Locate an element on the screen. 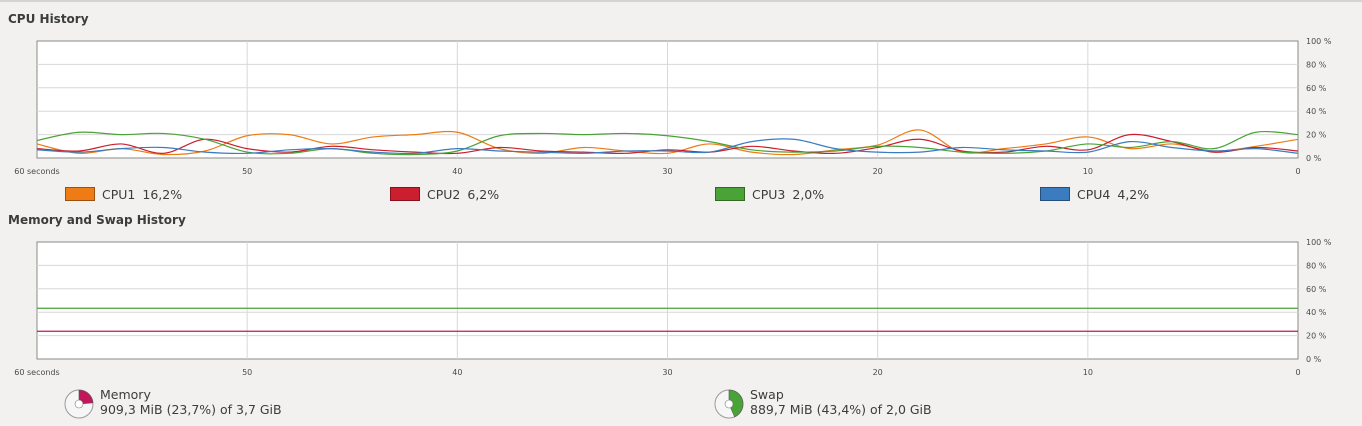 The height and width of the screenshot is (426, 1362). memory-legend-swap: Swap 889,7 MiB (43,4%) of 2,0 GiB is located at coordinates (823, 403).